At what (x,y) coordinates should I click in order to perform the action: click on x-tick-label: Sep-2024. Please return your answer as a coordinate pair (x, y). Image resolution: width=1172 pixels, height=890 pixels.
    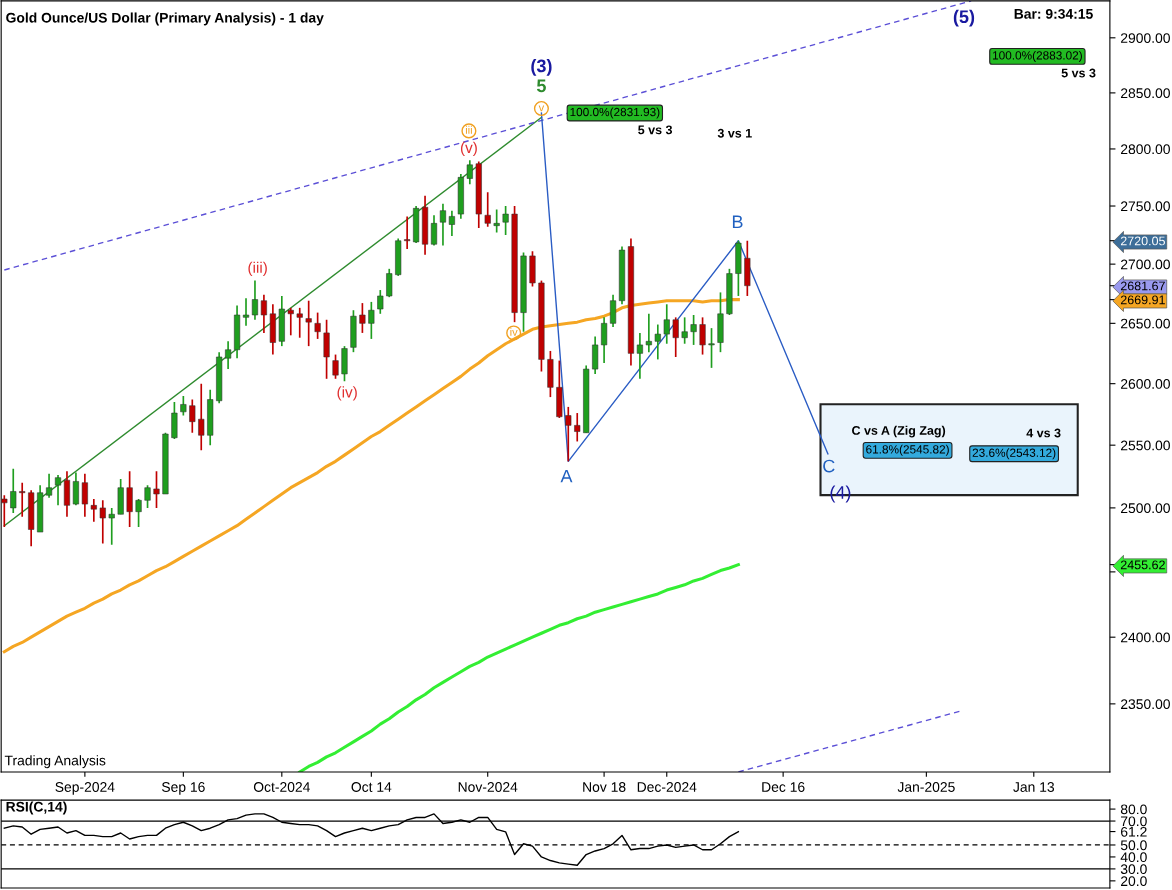
    Looking at the image, I should click on (85, 788).